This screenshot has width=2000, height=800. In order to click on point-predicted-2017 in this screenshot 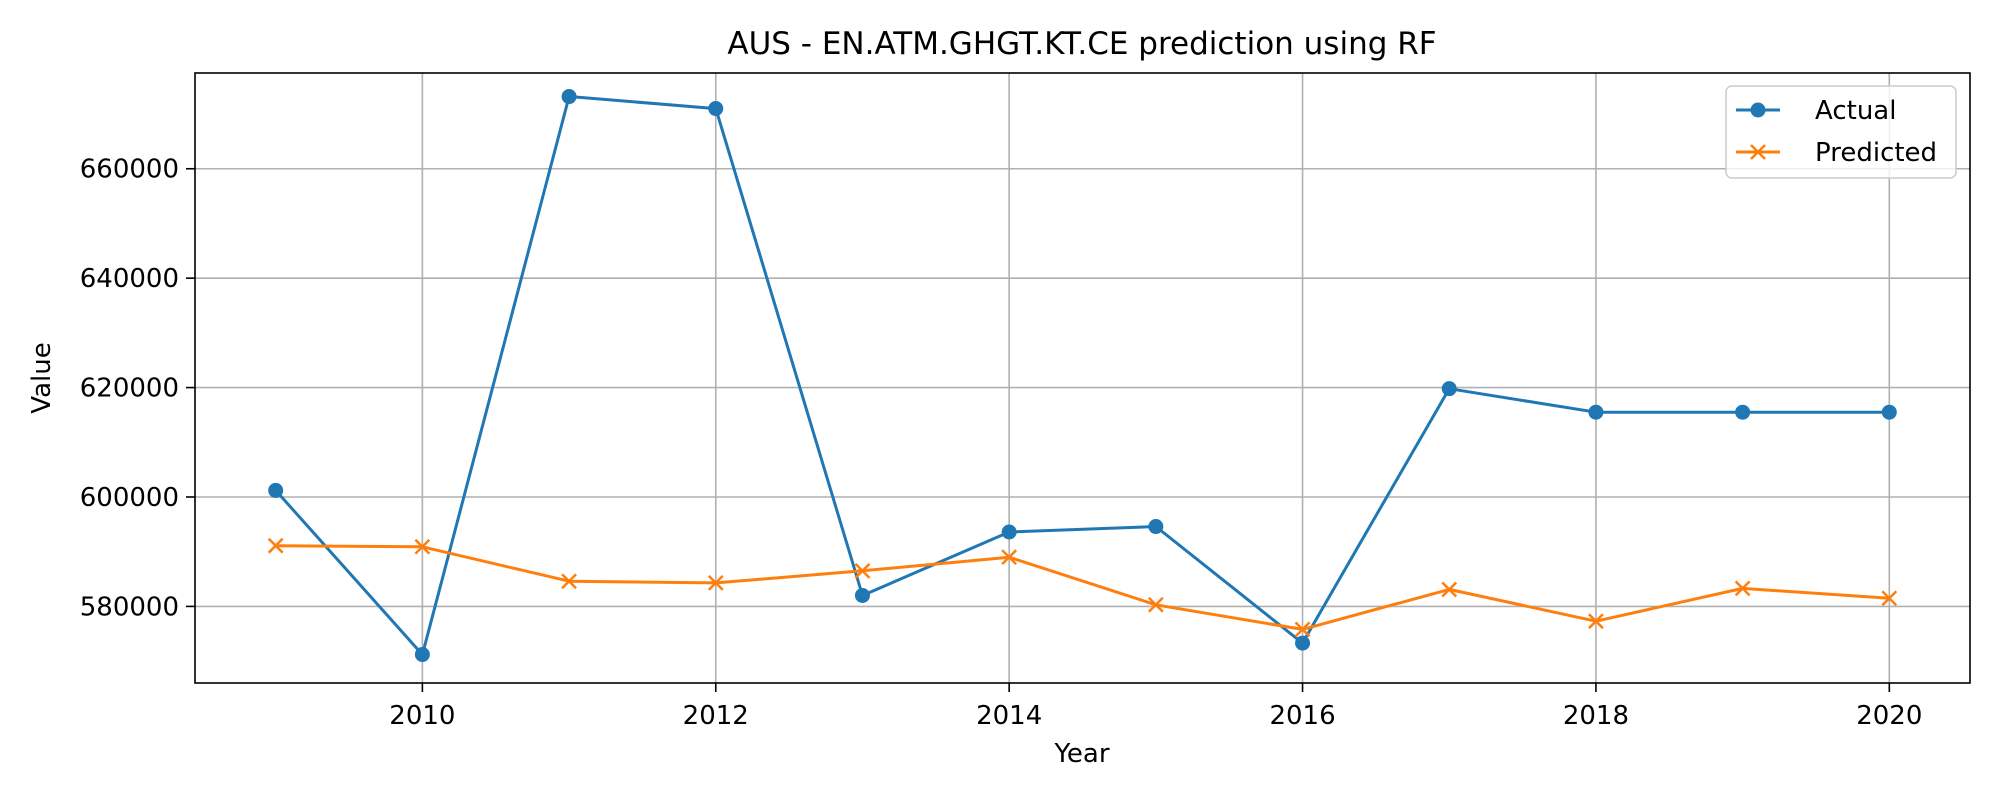, I will do `click(1449, 589)`.